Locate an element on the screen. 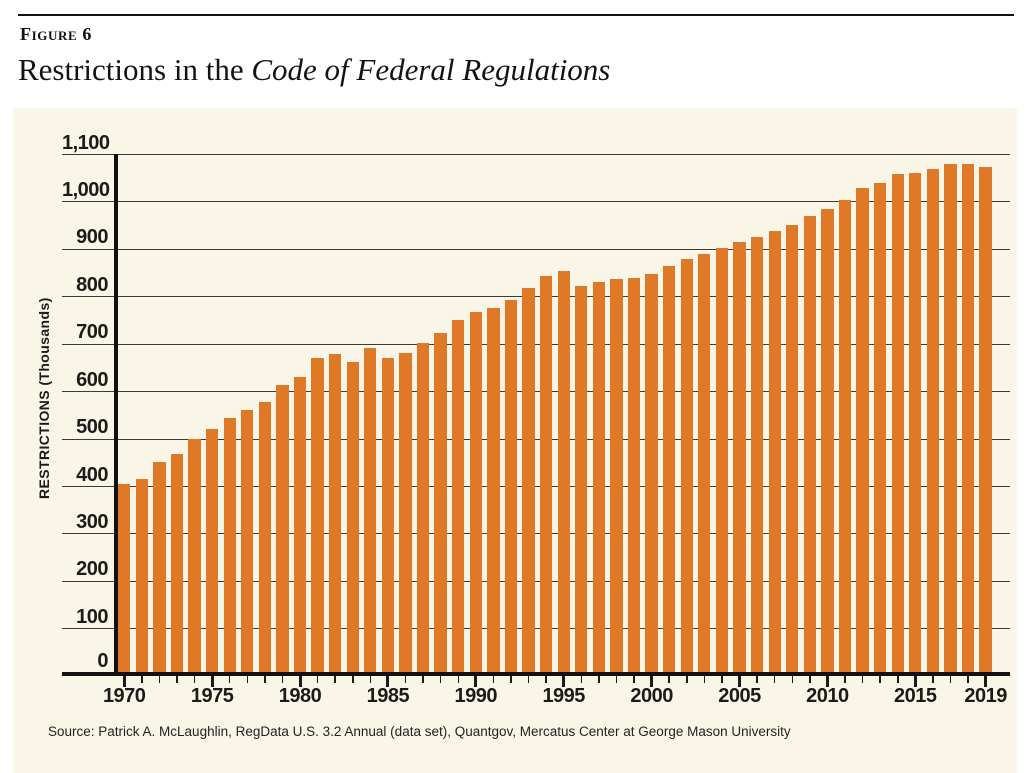 The image size is (1031, 773). bar-1983 is located at coordinates (352, 519).